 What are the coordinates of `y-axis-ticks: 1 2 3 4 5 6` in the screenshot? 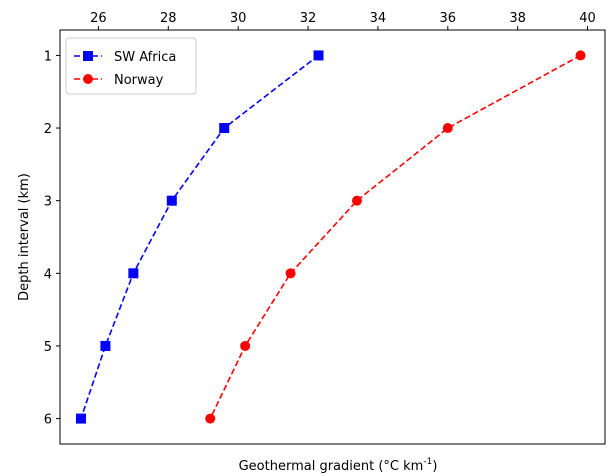 It's located at (52, 238).